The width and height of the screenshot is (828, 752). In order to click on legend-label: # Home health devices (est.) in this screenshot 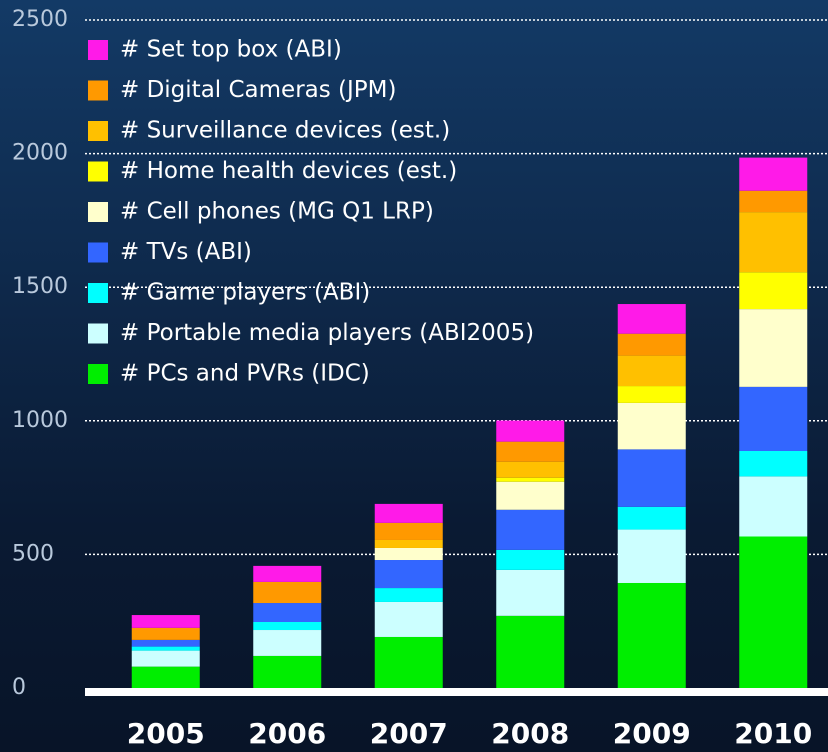, I will do `click(288, 171)`.